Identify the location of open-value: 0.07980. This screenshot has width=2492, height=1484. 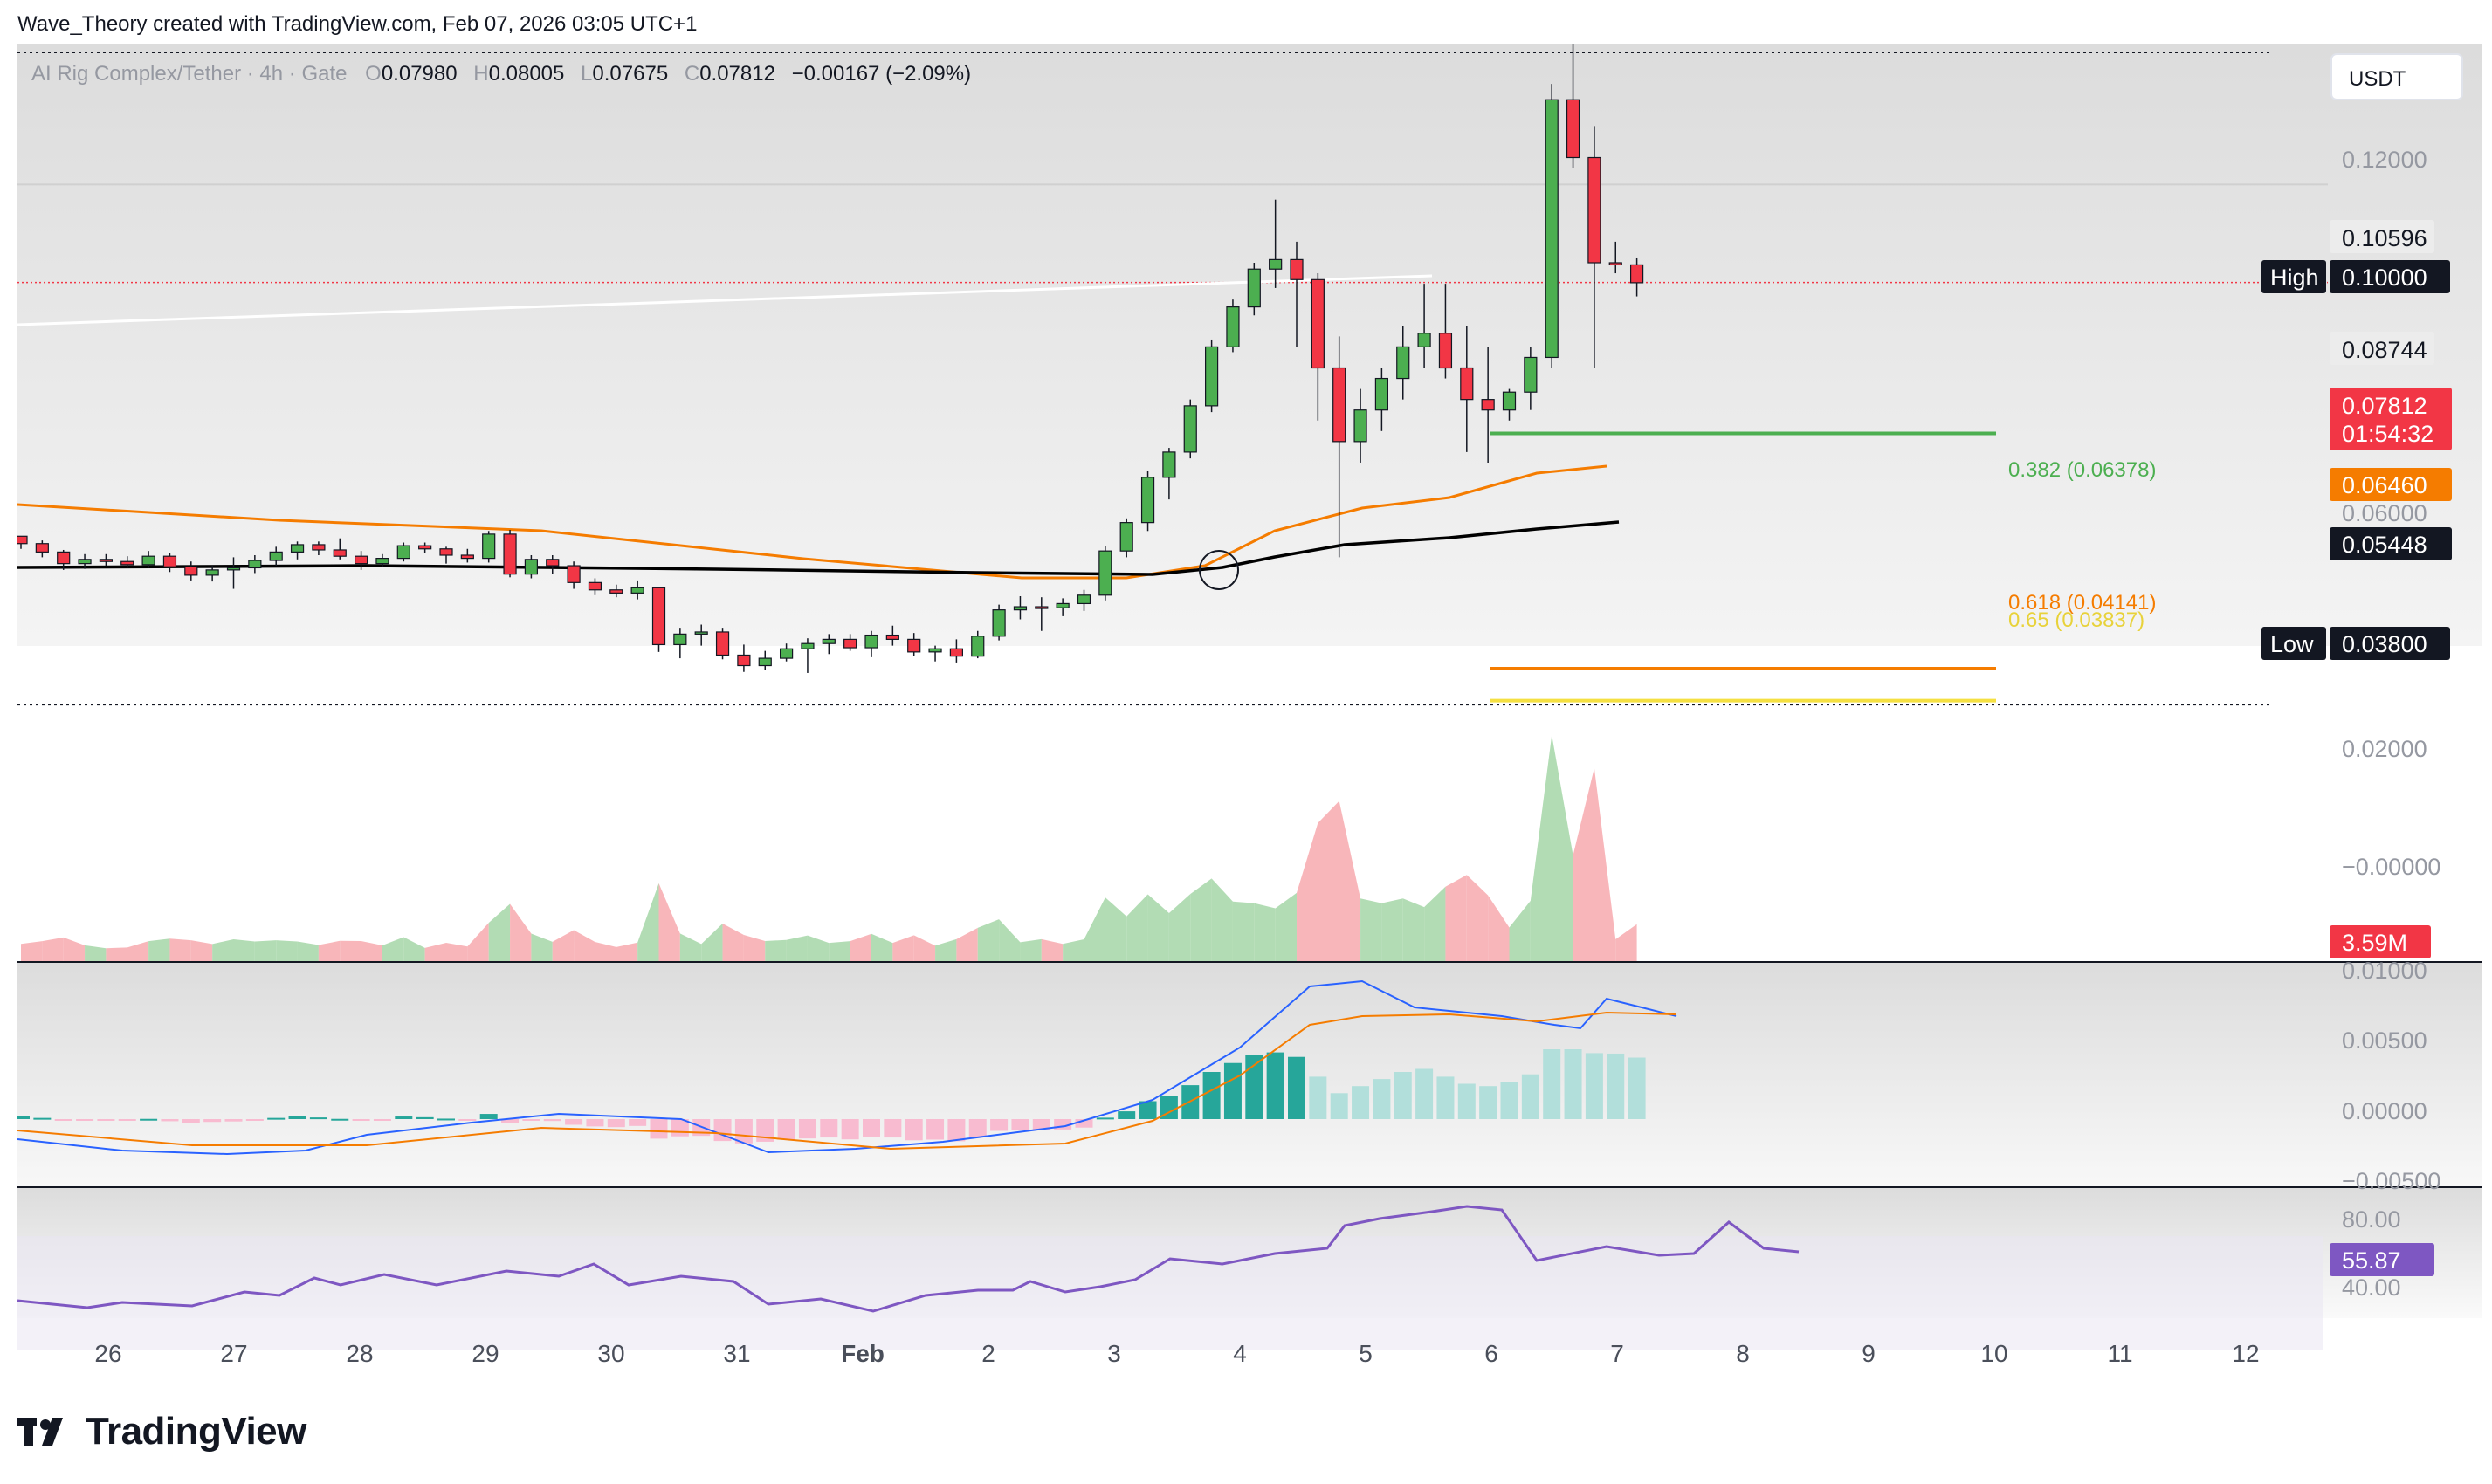
(420, 74).